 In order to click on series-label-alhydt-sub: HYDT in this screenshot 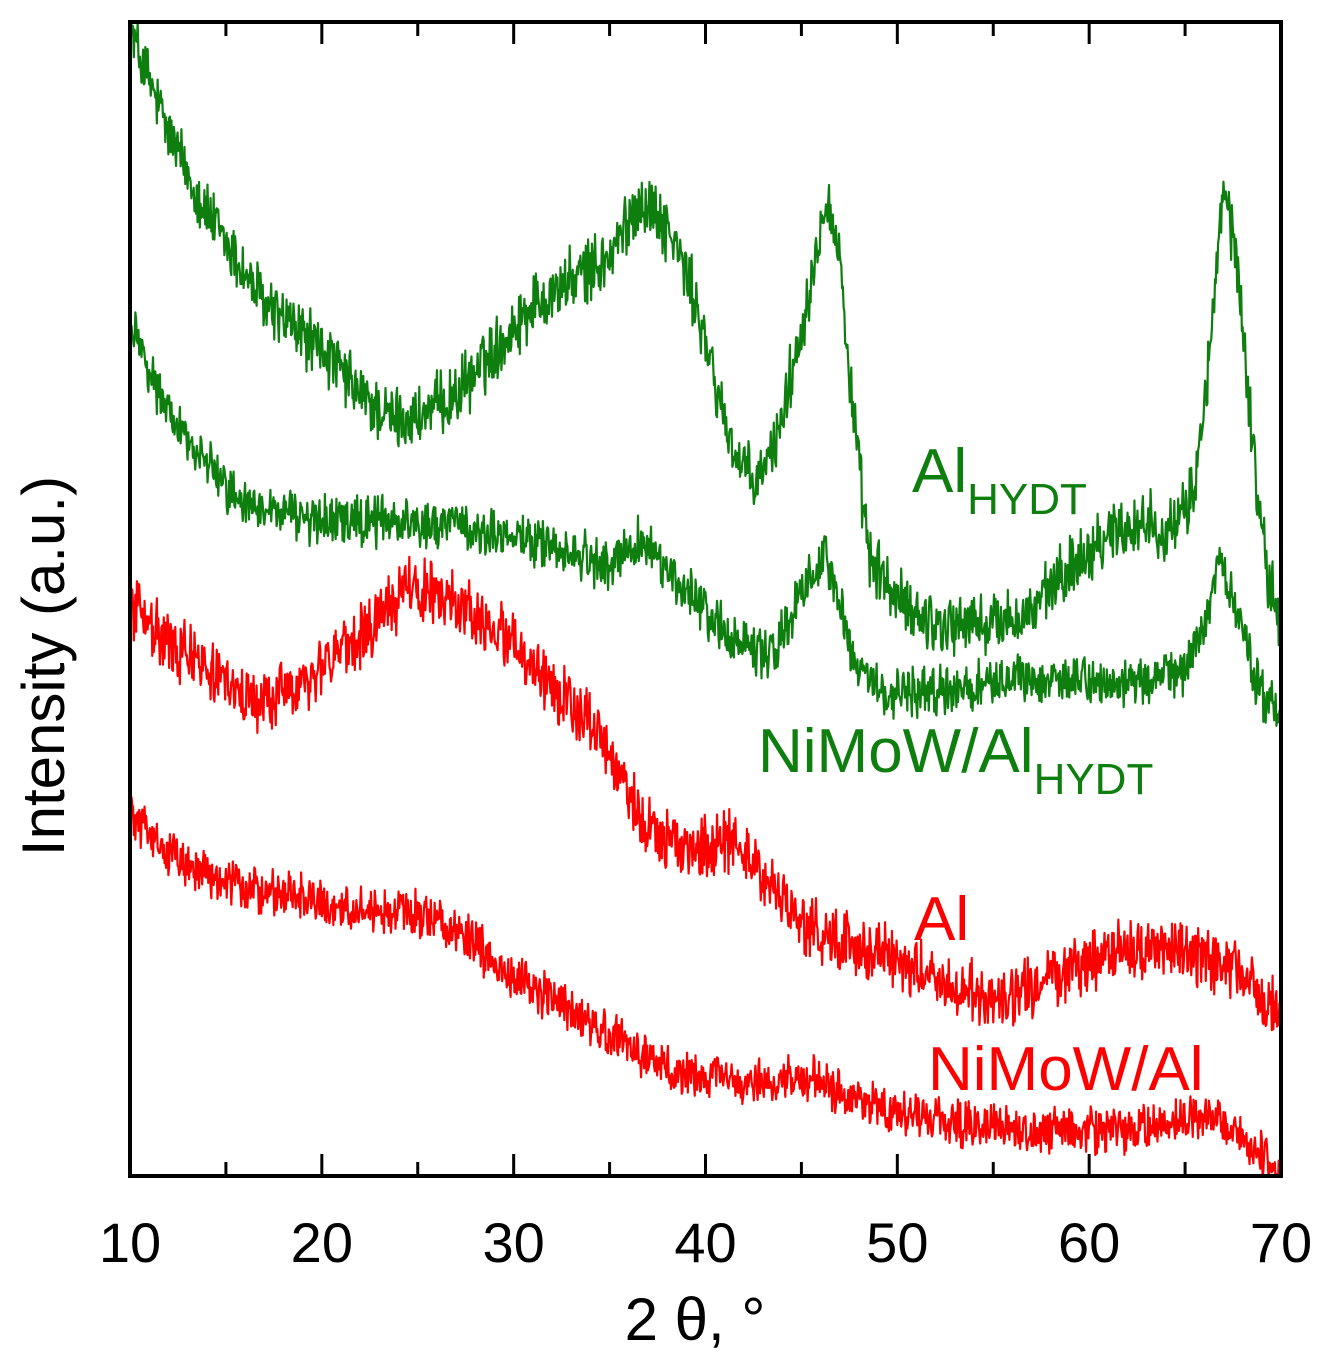, I will do `click(1027, 499)`.